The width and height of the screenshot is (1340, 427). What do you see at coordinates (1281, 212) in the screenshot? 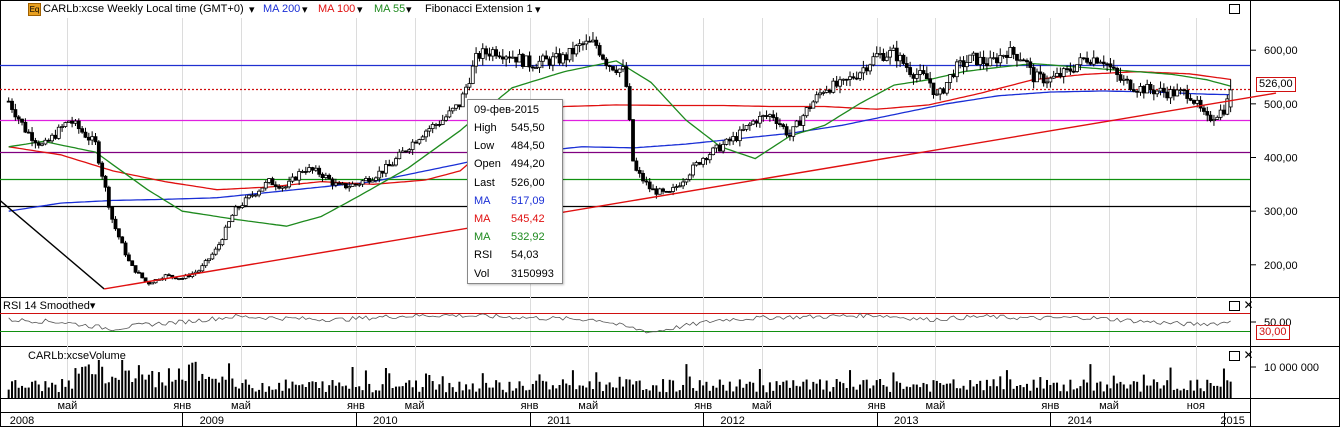
I see `price-tick-label-3: 300,00` at bounding box center [1281, 212].